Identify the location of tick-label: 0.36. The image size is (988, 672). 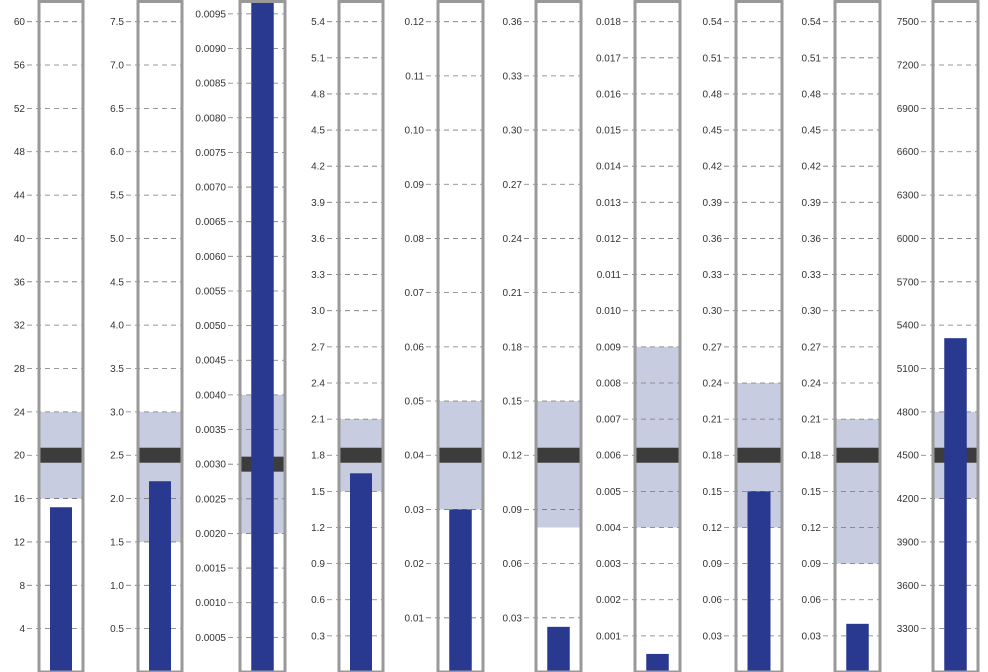
(713, 239).